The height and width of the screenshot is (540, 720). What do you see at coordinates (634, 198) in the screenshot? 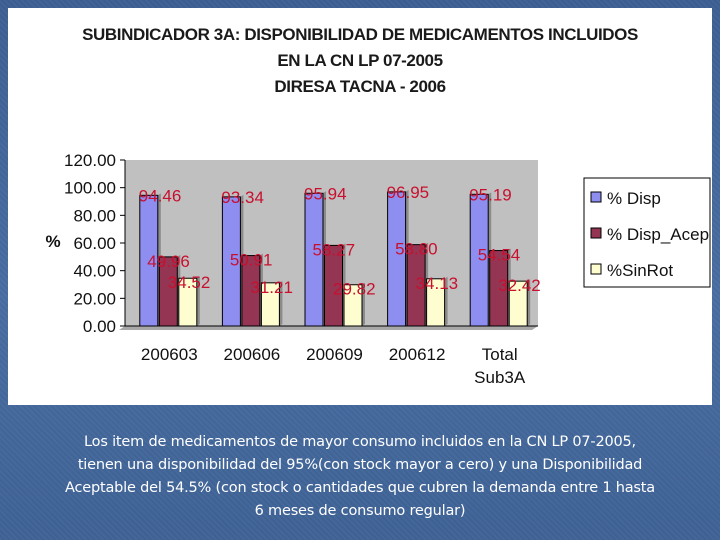
I see `legend-label: % Disp` at bounding box center [634, 198].